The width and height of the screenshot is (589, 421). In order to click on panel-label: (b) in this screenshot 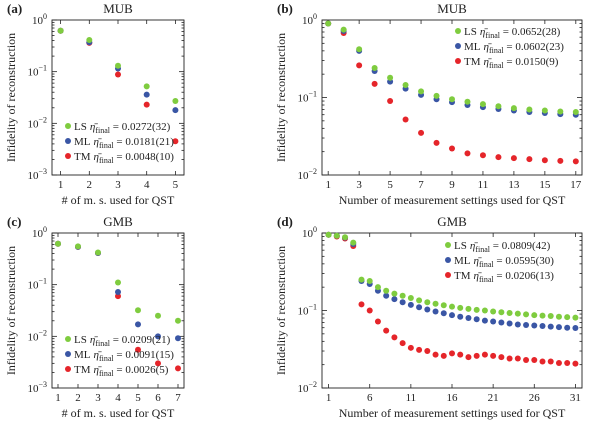, I will do `click(285, 8)`.